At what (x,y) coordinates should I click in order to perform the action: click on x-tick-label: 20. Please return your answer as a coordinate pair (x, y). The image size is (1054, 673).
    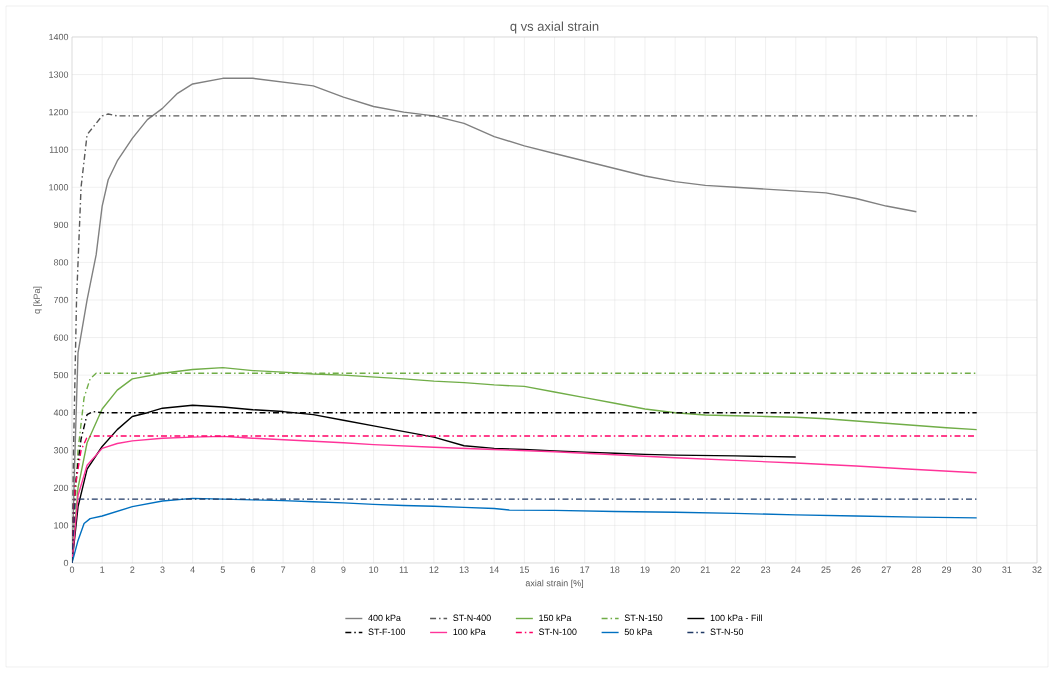
    Looking at the image, I should click on (675, 569).